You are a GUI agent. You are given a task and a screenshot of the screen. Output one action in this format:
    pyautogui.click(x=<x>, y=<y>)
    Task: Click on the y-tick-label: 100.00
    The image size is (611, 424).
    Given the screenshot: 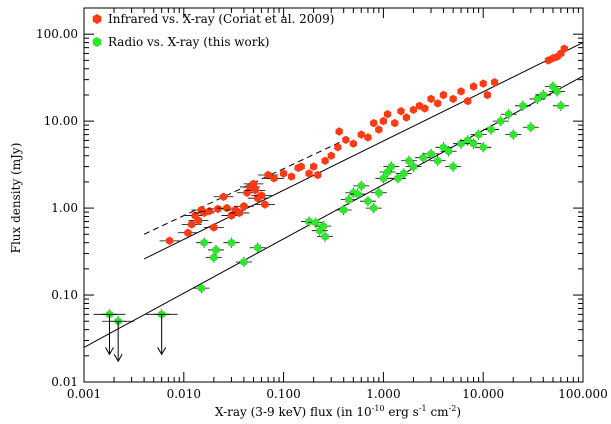 What is the action you would take?
    pyautogui.click(x=57, y=34)
    